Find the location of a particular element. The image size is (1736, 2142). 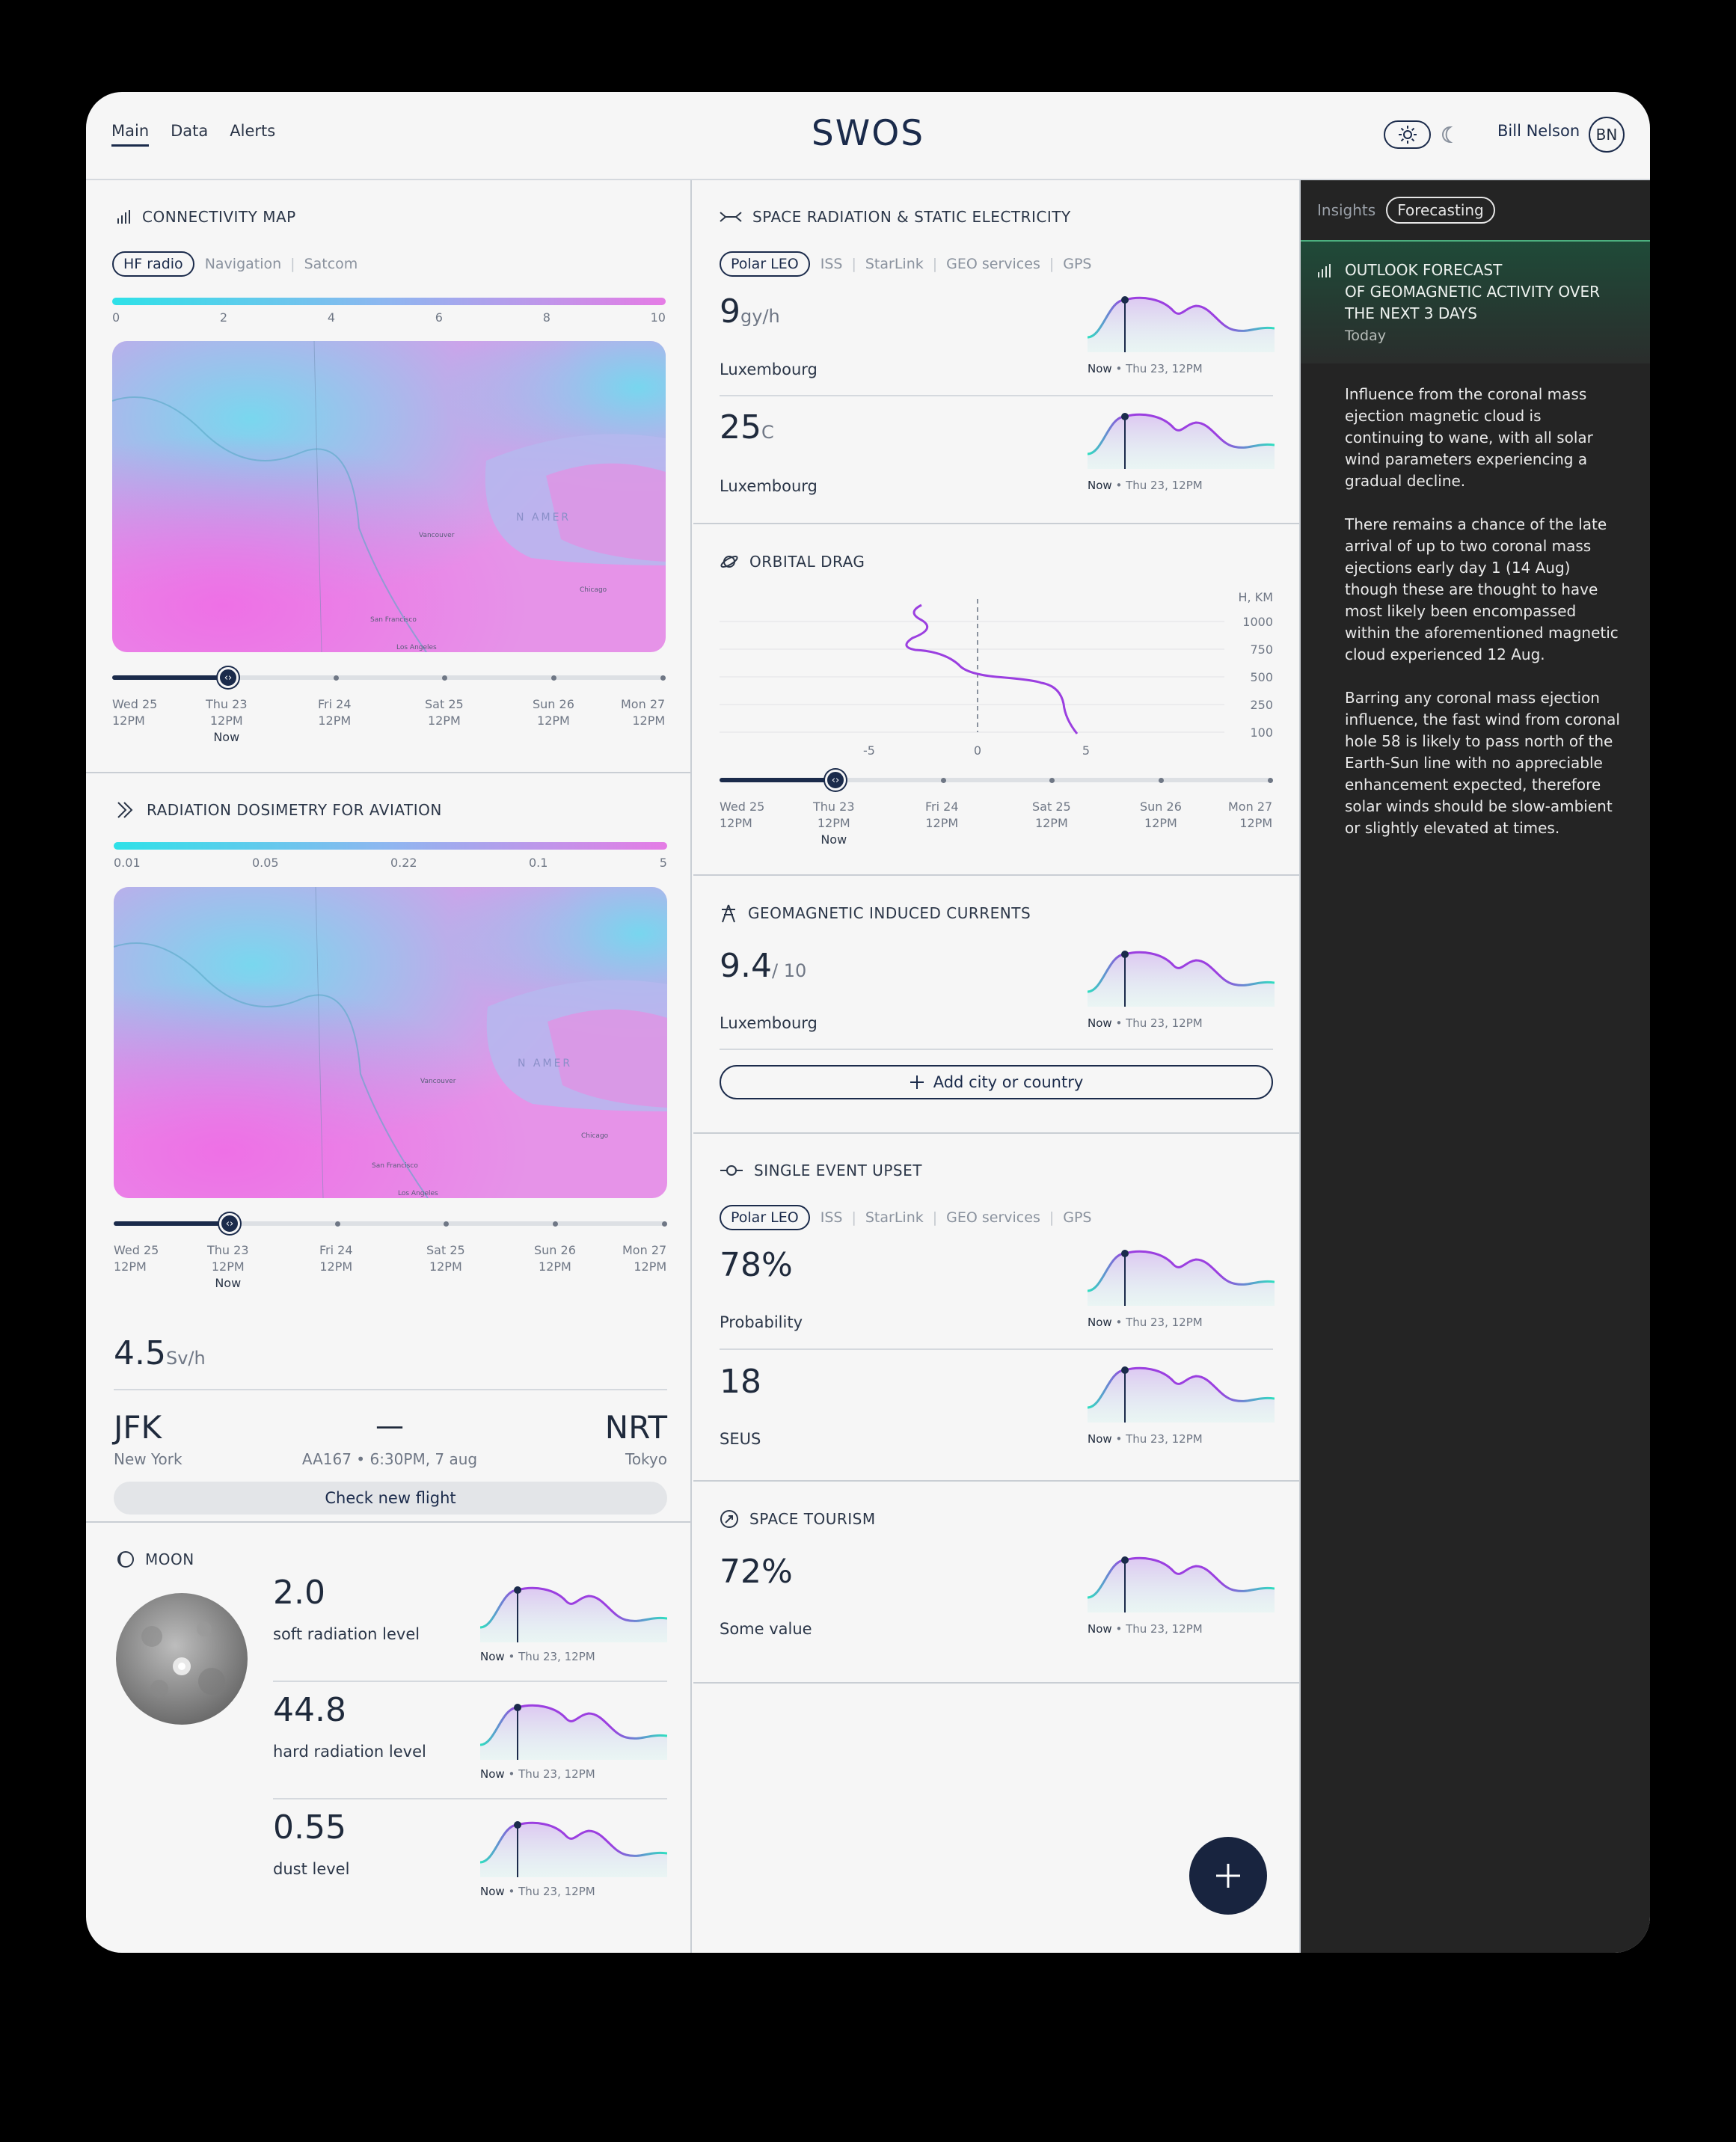

light-mode-toggle is located at coordinates (1407, 134).